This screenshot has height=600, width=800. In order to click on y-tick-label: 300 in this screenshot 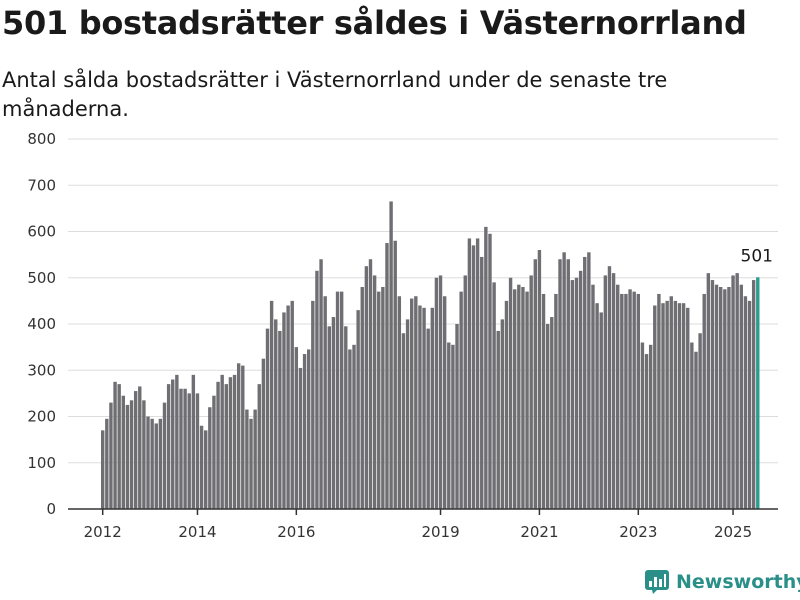, I will do `click(41, 370)`.